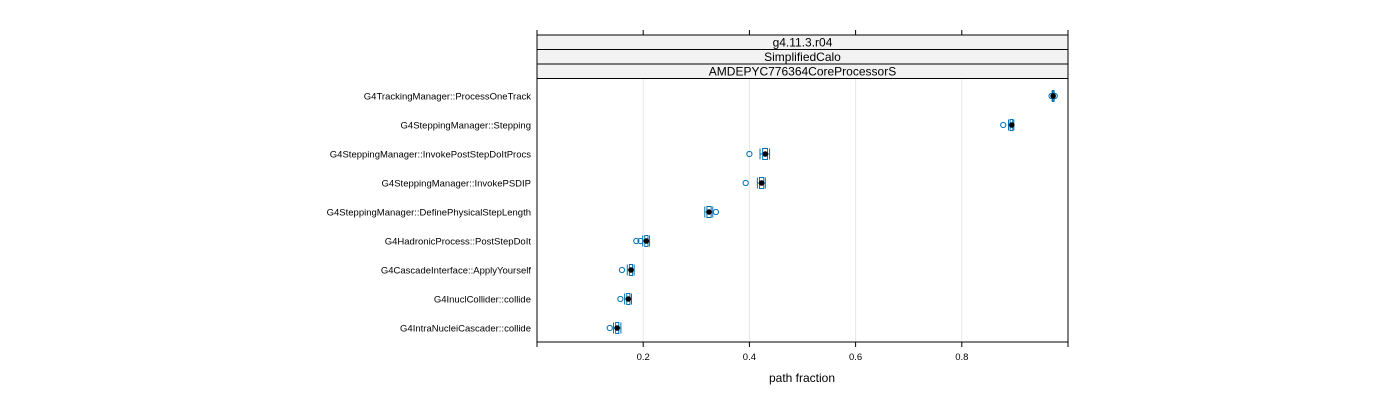 The width and height of the screenshot is (1400, 400). I want to click on strip-label: SimplifiedCalo, so click(802, 57).